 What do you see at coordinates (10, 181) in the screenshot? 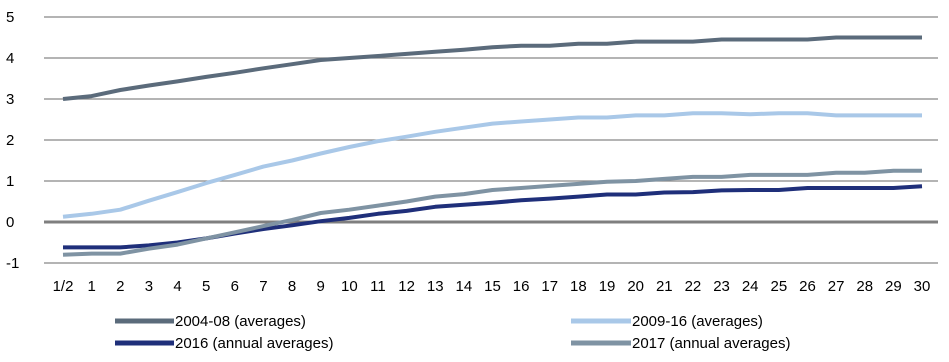
I see `y-tick-label: 1` at bounding box center [10, 181].